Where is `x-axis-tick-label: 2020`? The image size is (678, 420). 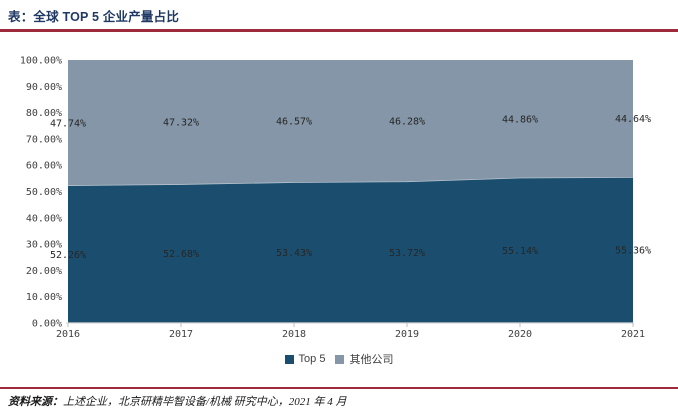
x-axis-tick-label: 2020 is located at coordinates (520, 334).